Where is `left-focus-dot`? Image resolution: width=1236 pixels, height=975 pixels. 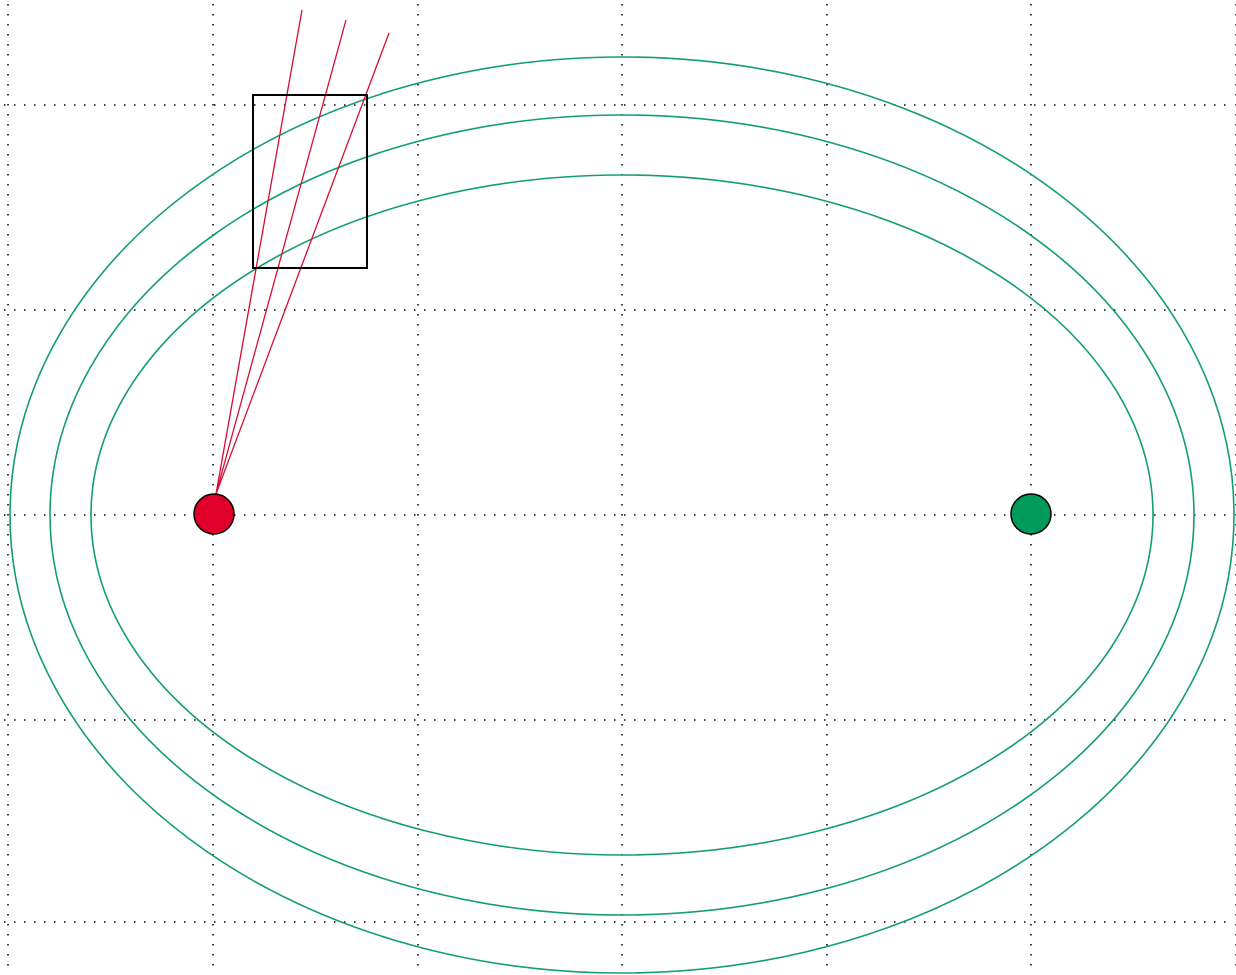
left-focus-dot is located at coordinates (214, 514).